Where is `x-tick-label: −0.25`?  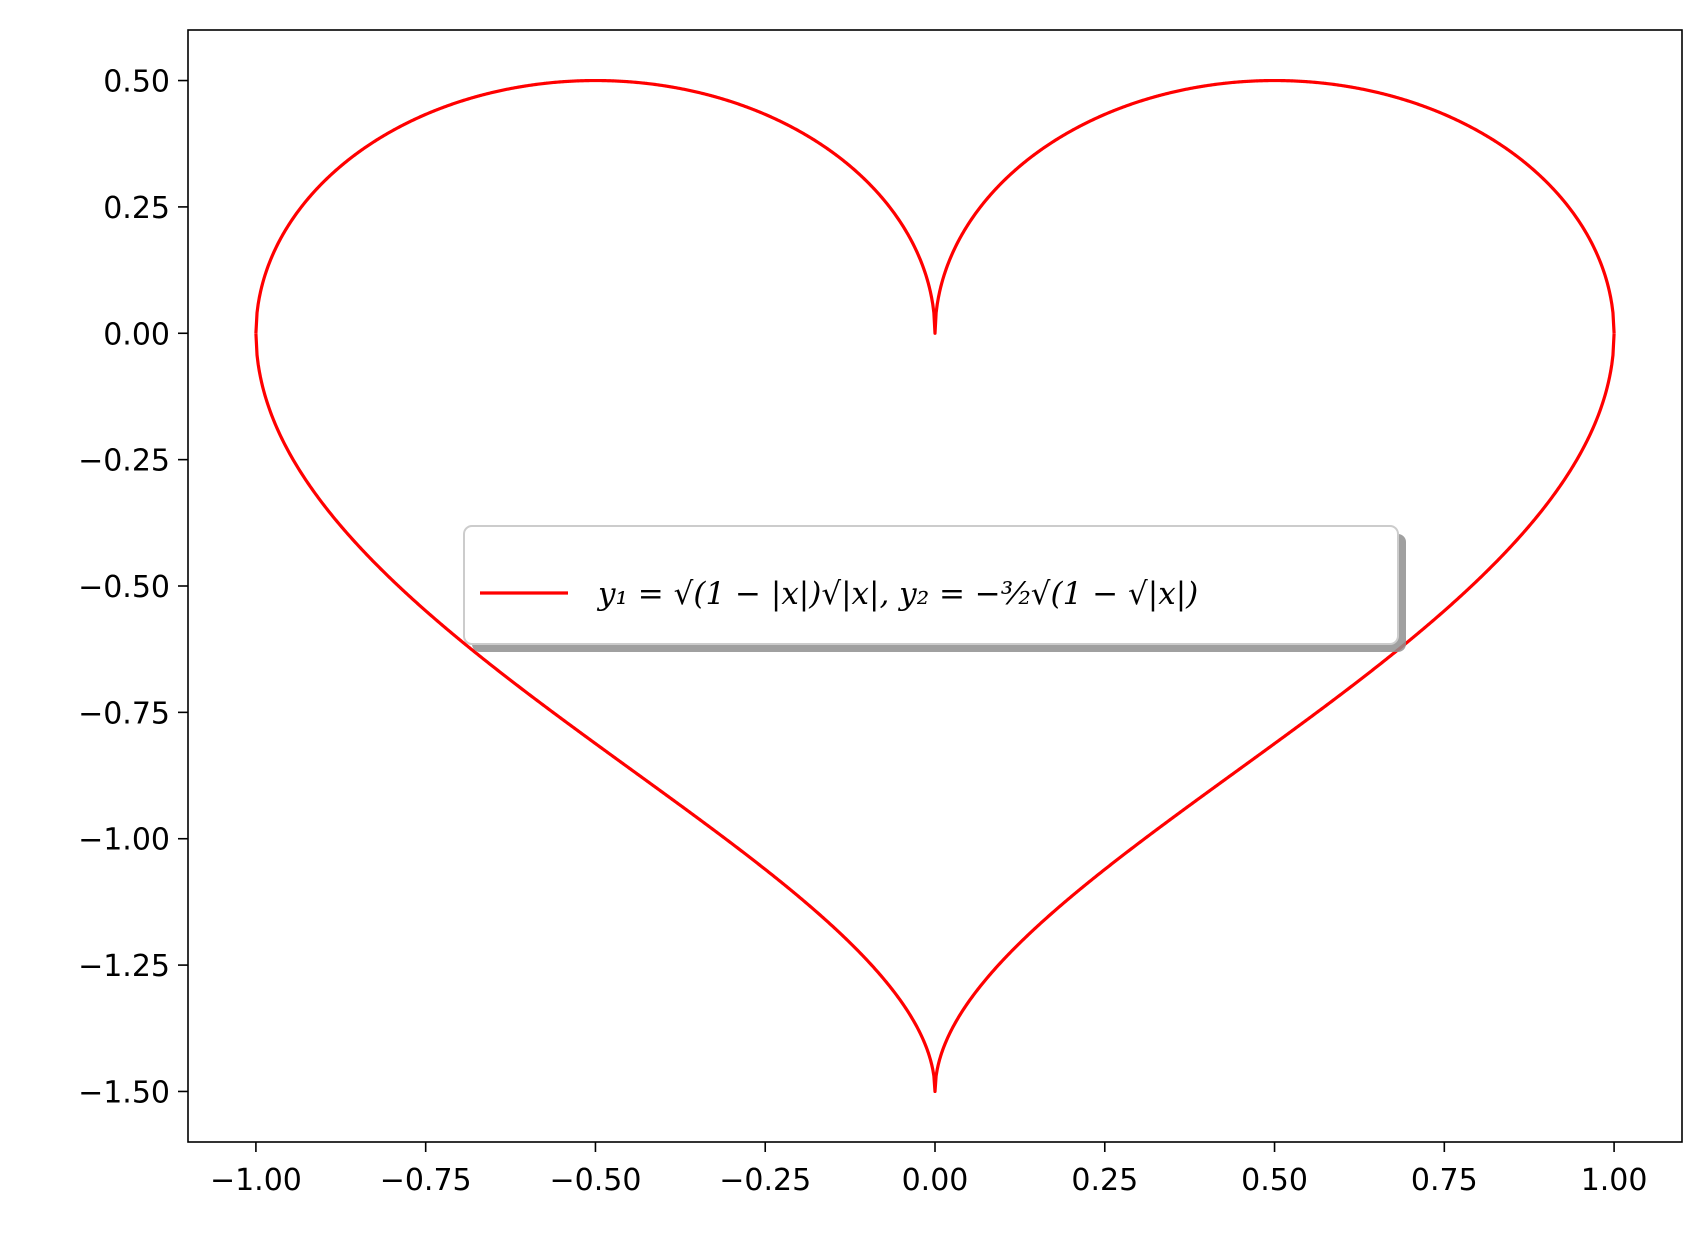 x-tick-label: −0.25 is located at coordinates (765, 1180).